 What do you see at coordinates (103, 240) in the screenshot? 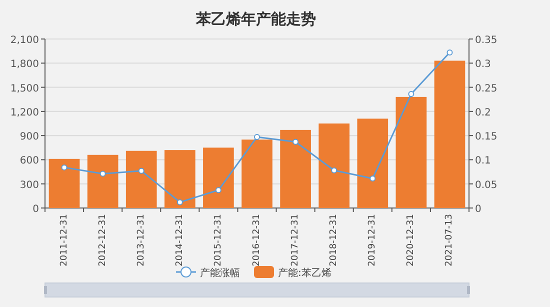
I see `x-tick-label: 2012-12-31` at bounding box center [103, 240].